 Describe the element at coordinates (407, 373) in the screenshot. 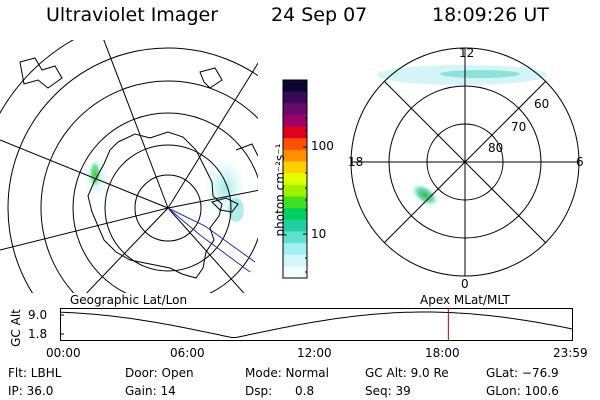

I see `info-gc-alt: GC Alt: 9.0 Re` at that location.